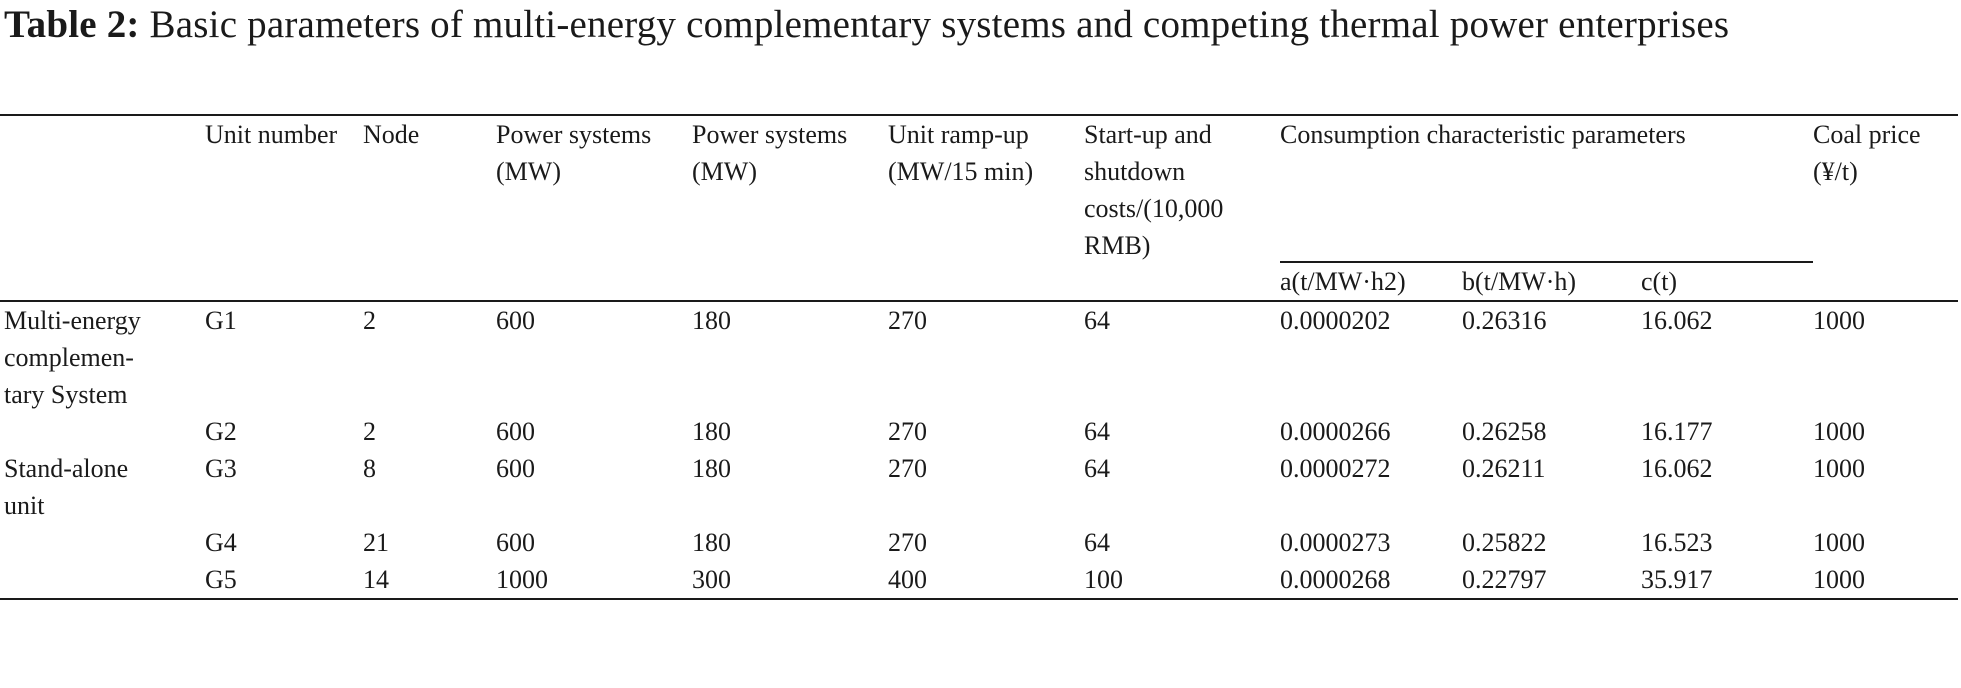 This screenshot has width=1961, height=688. Describe the element at coordinates (1182, 580) in the screenshot. I see `cell-startup: 100` at that location.